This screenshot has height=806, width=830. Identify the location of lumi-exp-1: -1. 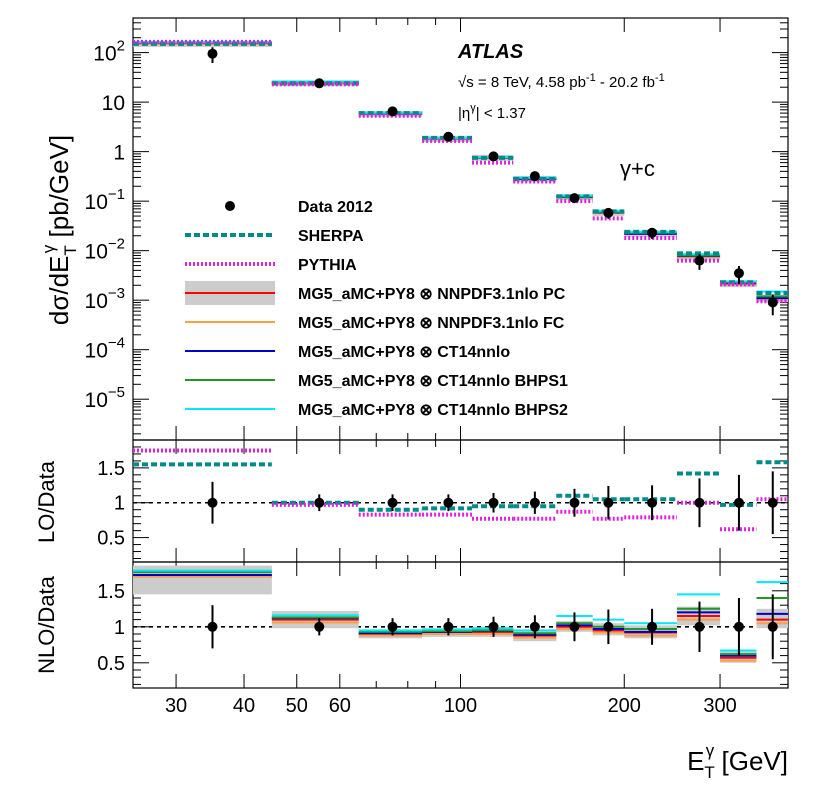
(591, 78).